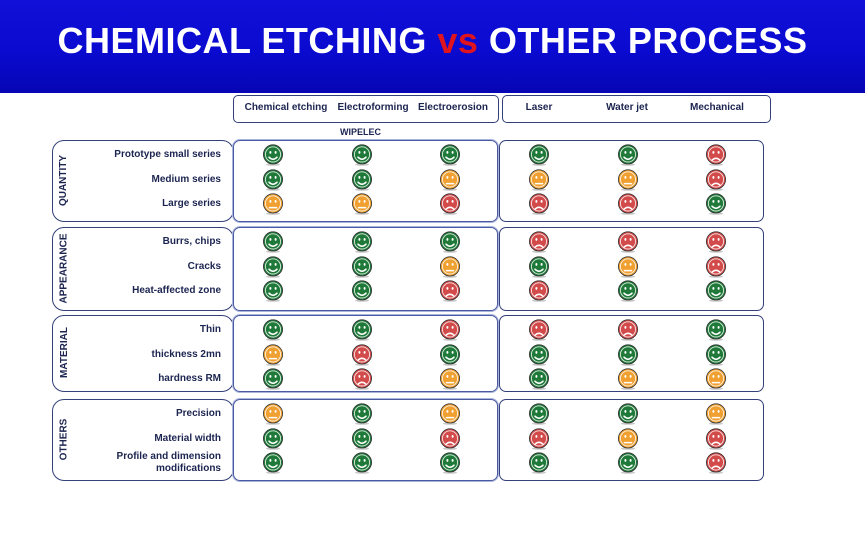 The width and height of the screenshot is (865, 547). What do you see at coordinates (143, 181) in the screenshot?
I see `category-box-quantity` at bounding box center [143, 181].